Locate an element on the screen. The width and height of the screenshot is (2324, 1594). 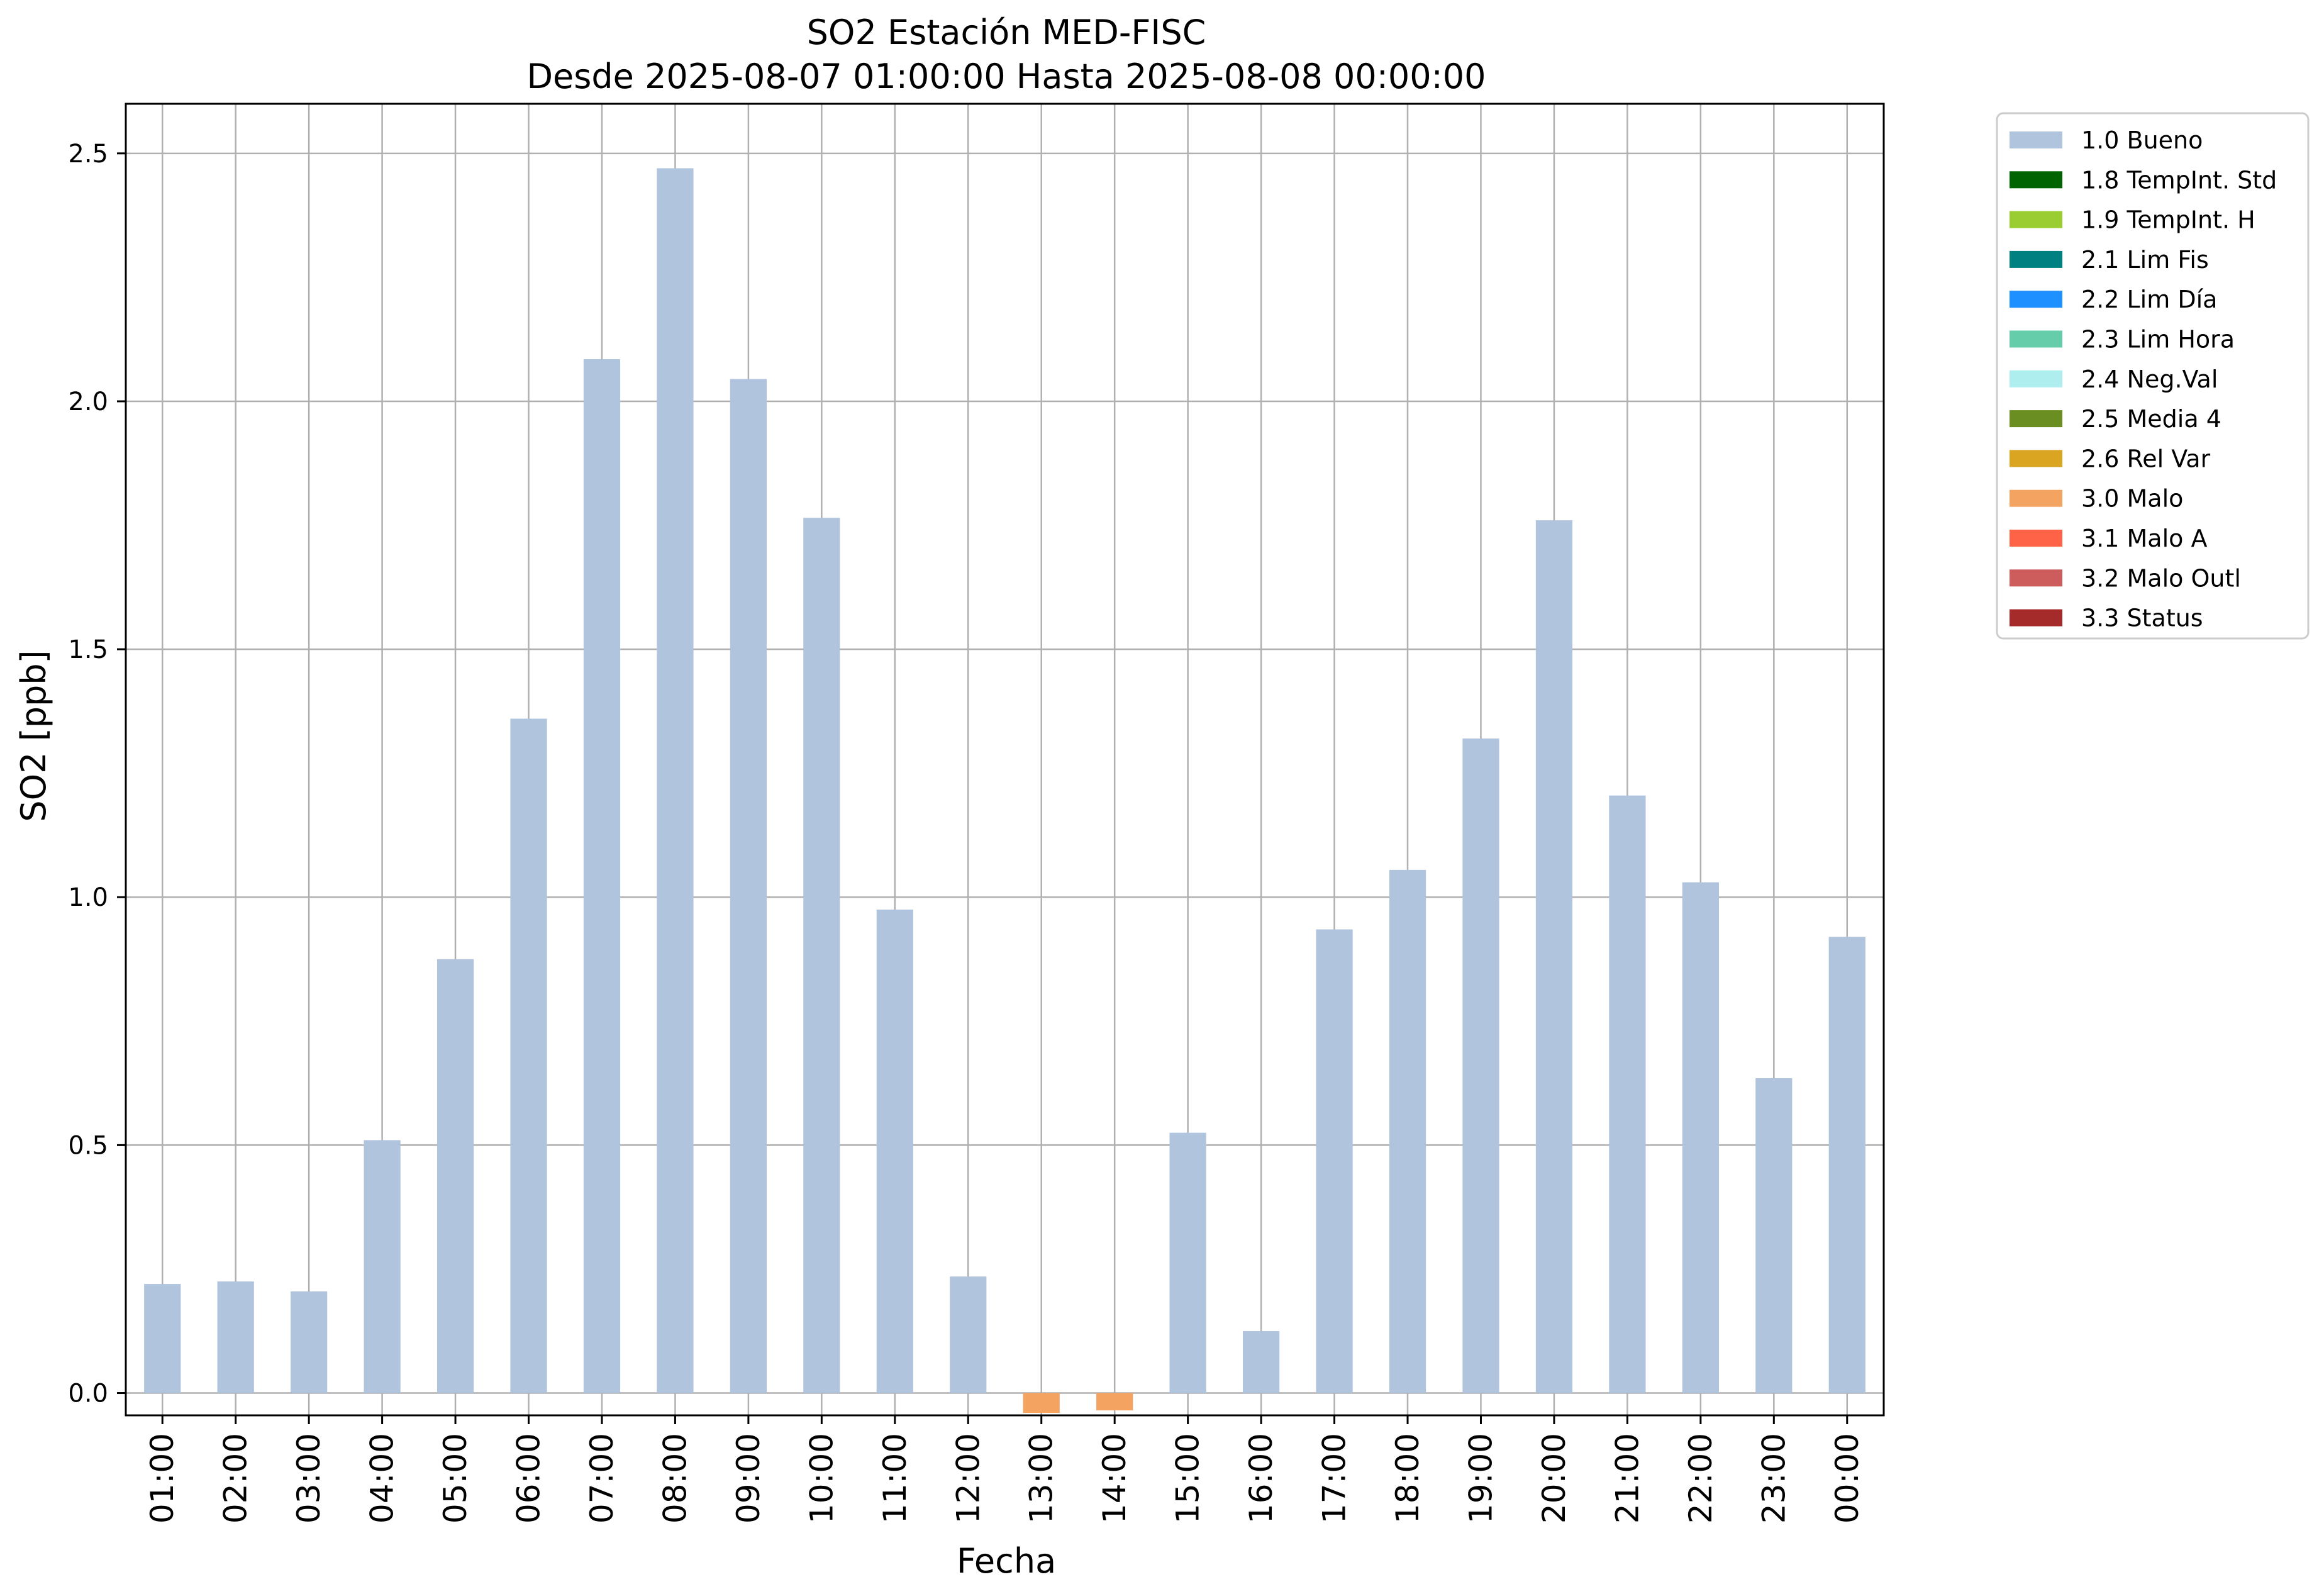
x-tick-label: 14:00 is located at coordinates (1114, 1478).